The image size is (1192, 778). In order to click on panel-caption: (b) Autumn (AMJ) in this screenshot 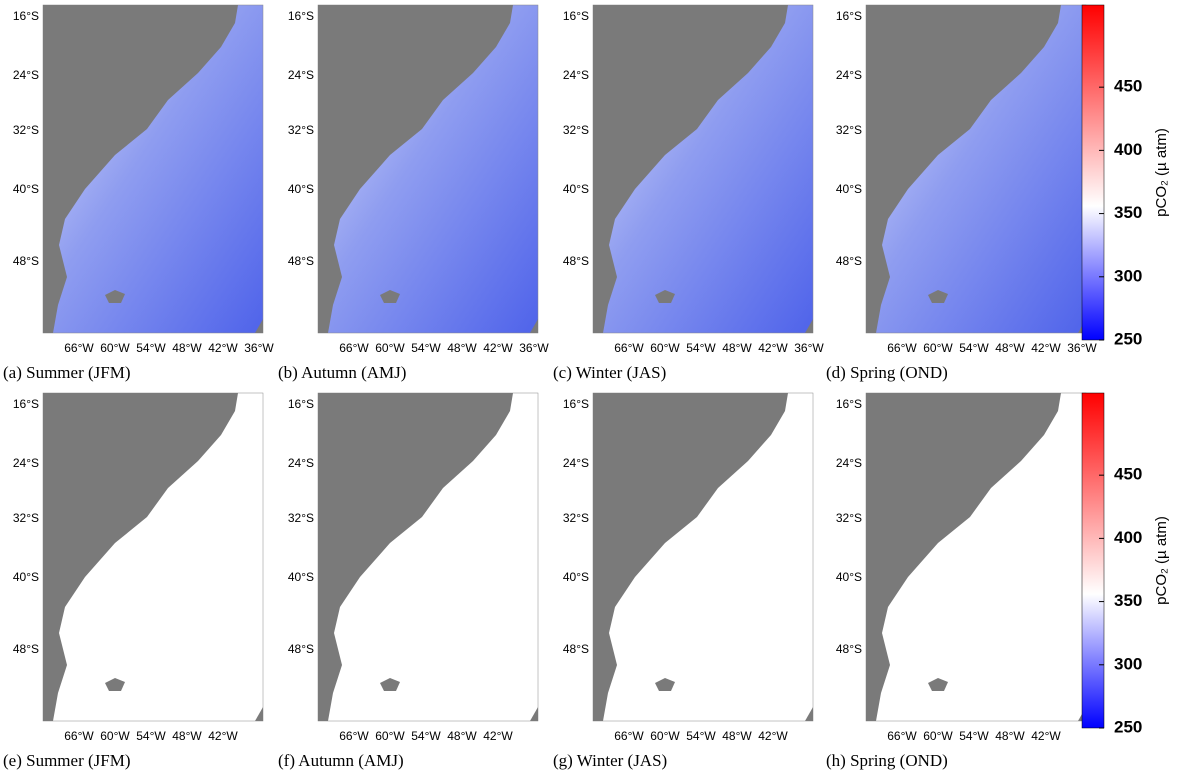, I will do `click(342, 372)`.